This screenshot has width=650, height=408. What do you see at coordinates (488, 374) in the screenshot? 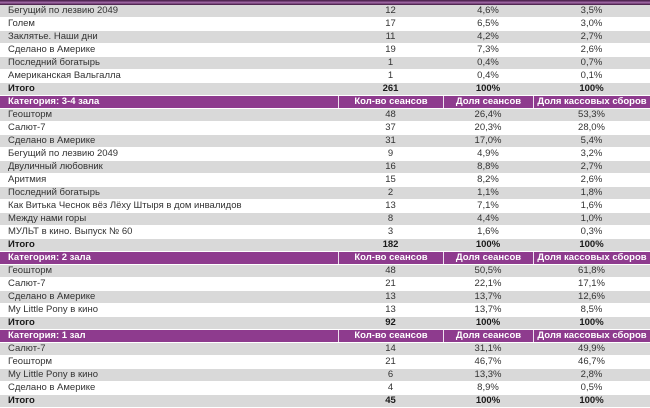
I see `sessions-share-cell: 13,3%` at bounding box center [488, 374].